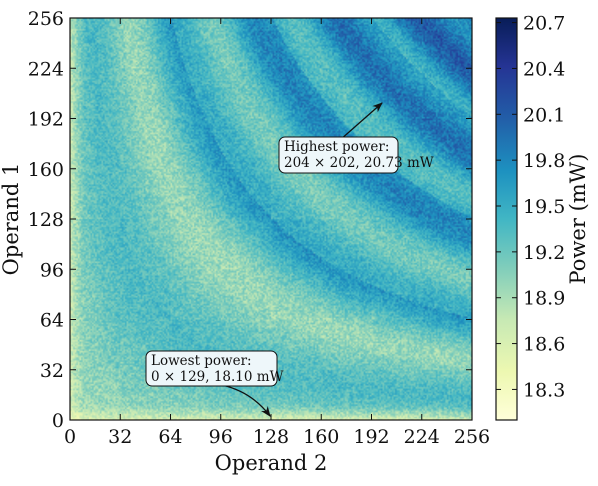  What do you see at coordinates (46, 19) in the screenshot?
I see `y-tick-label: 256` at bounding box center [46, 19].